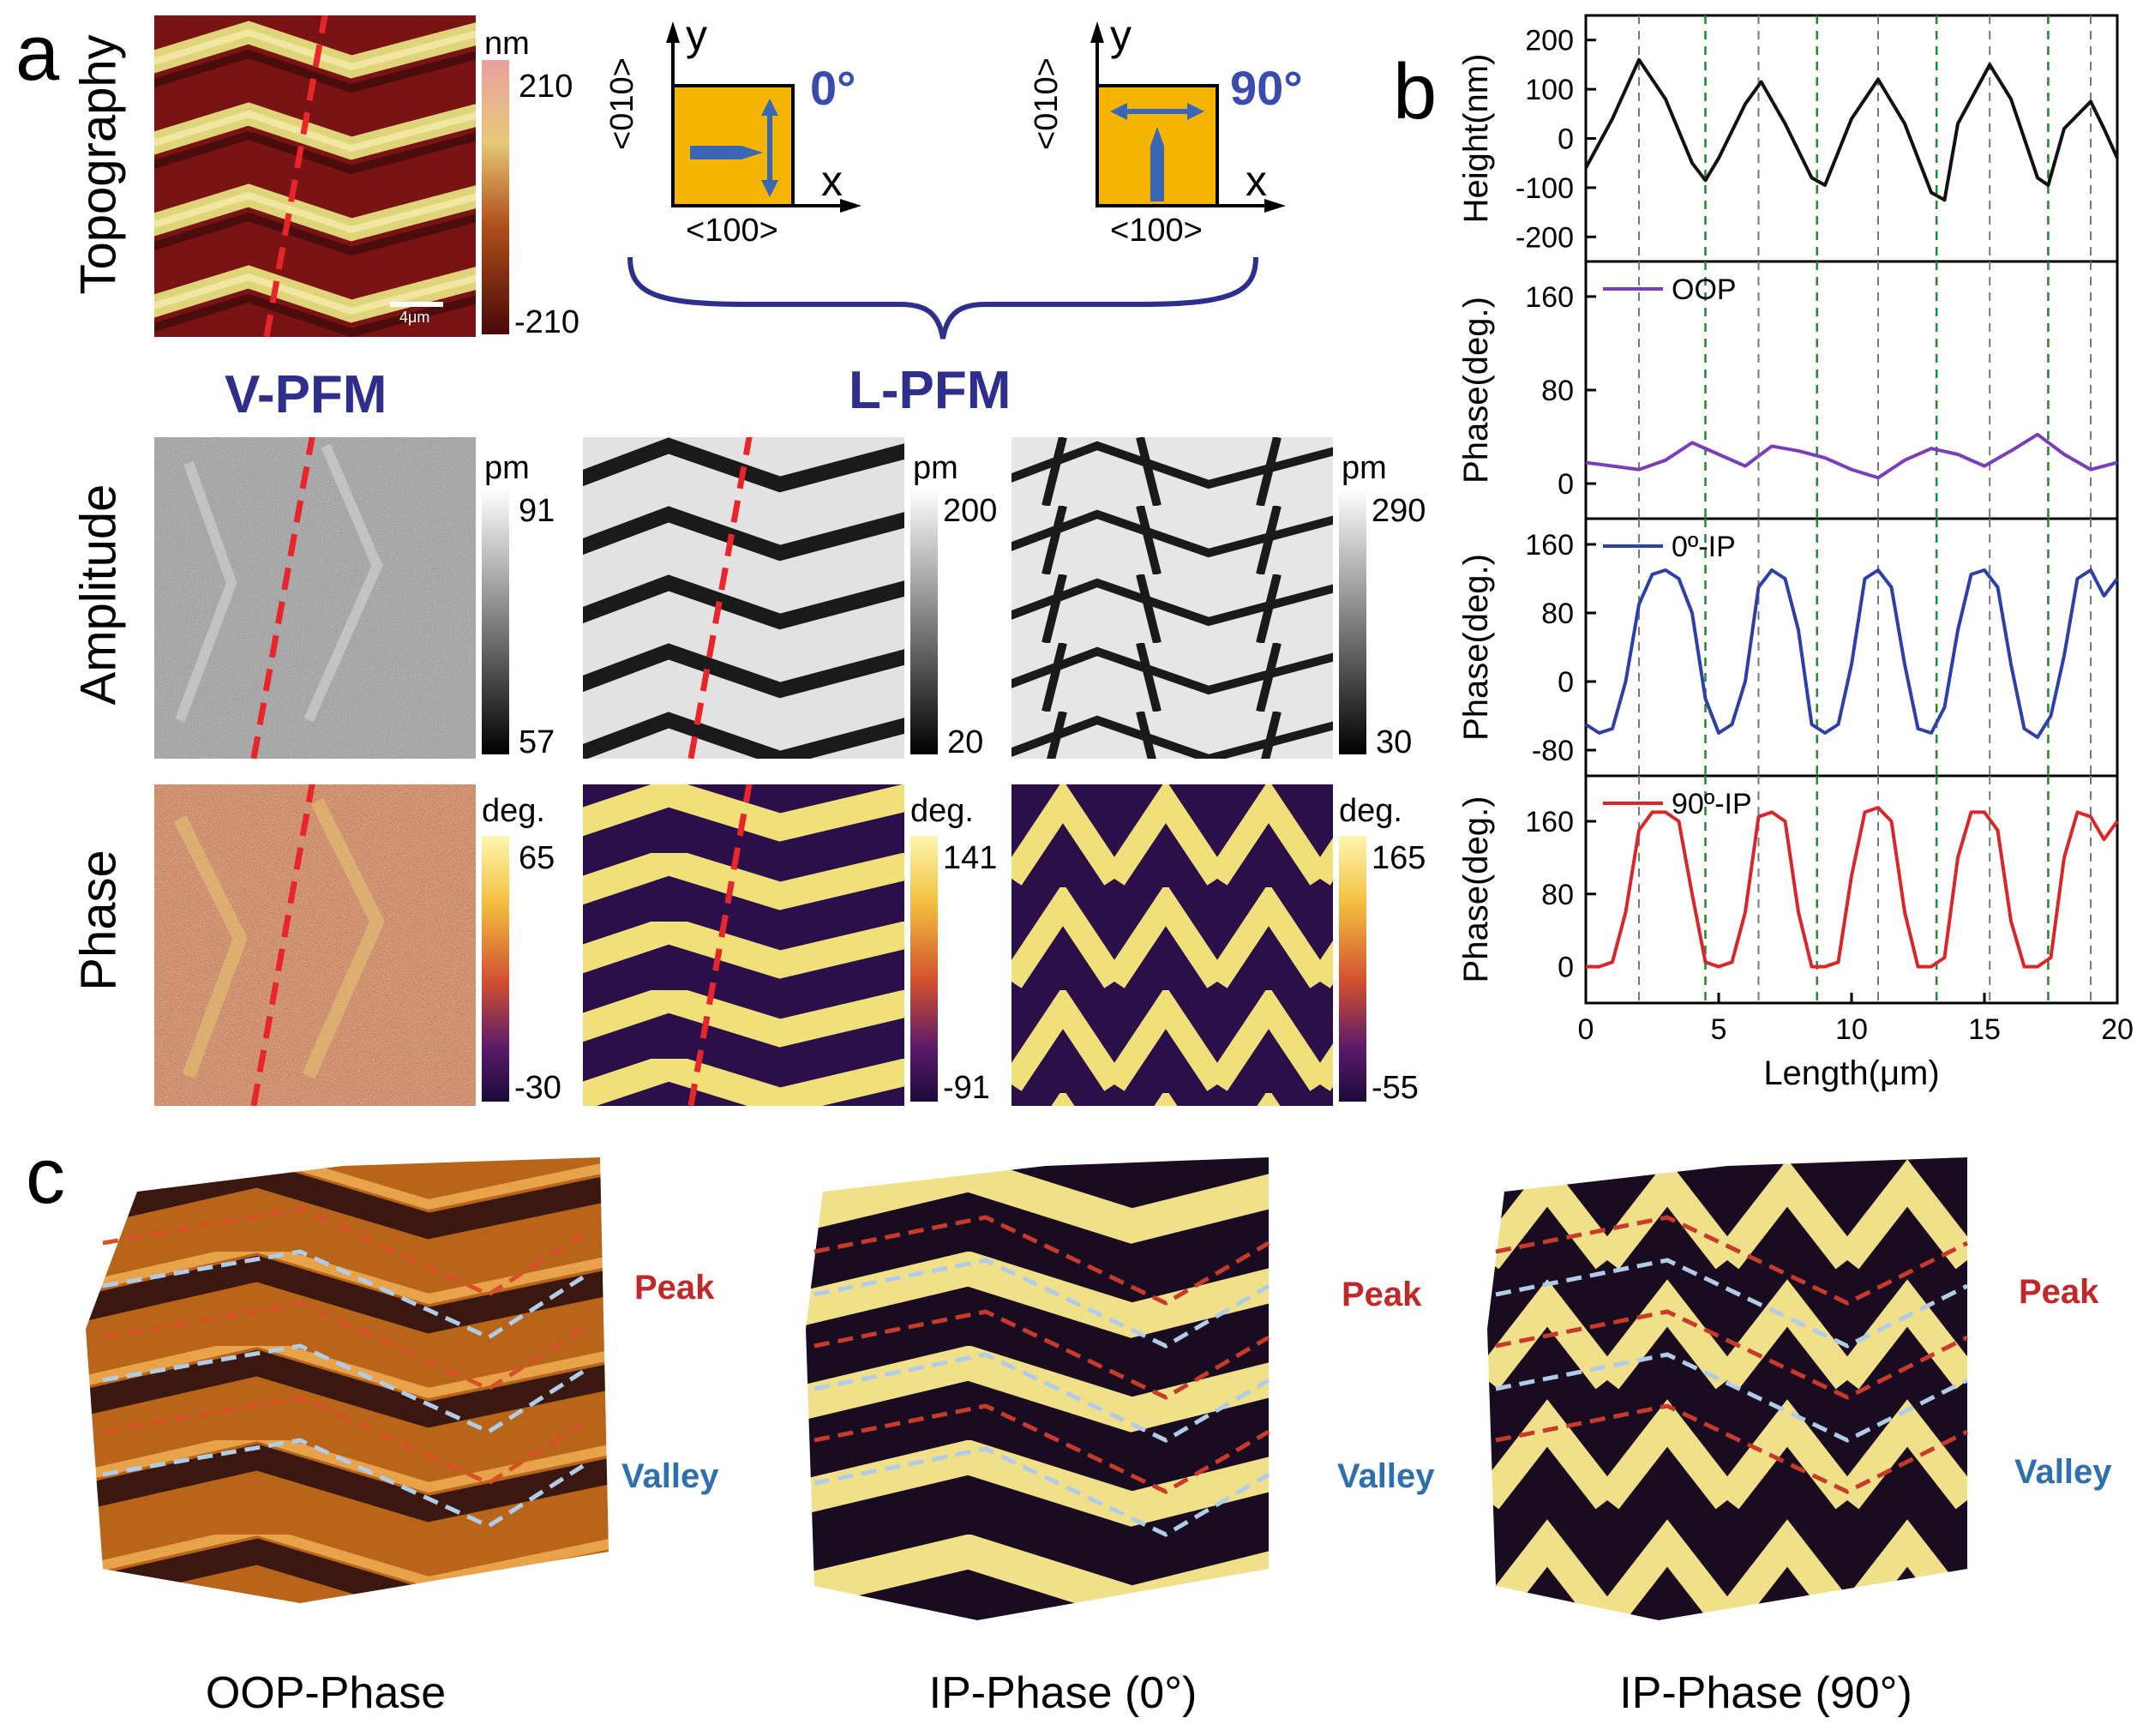  Describe the element at coordinates (1553, 751) in the screenshot. I see `y-tick-label: -80` at that location.